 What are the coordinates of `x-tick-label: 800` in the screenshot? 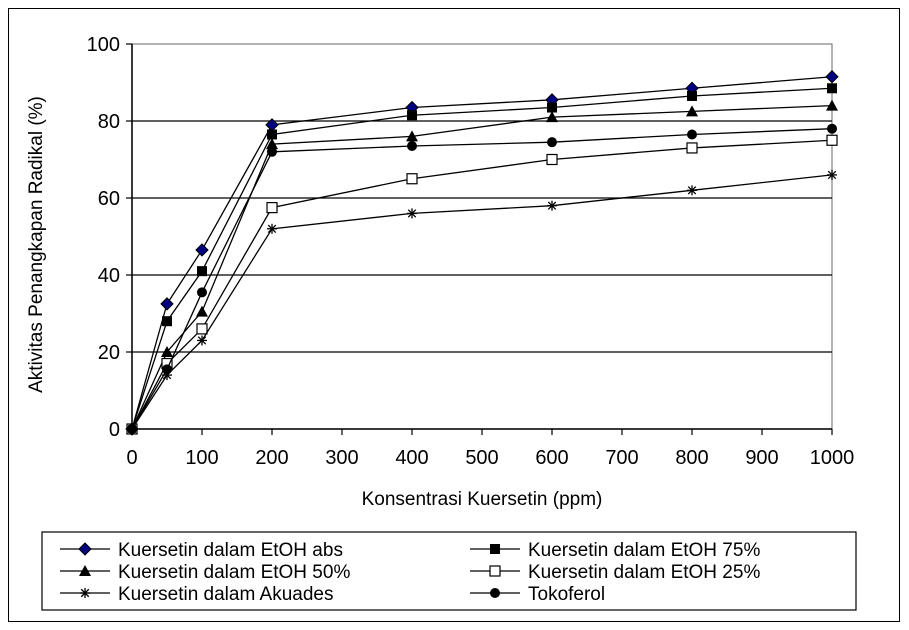 It's located at (691, 458).